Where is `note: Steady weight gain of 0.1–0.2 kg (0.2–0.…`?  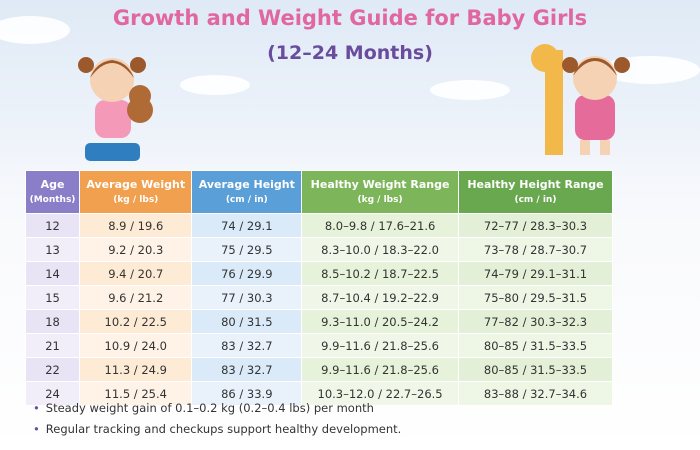
note: Steady weight gain of 0.1–0.2 kg (0.2–0.… is located at coordinates (223, 408).